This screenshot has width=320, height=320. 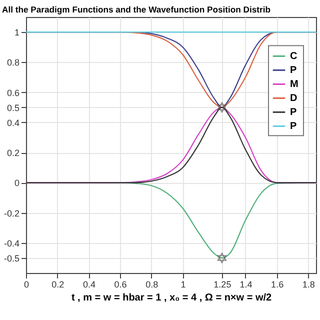 What do you see at coordinates (12, 213) in the screenshot?
I see `y-tick-label: -0.2` at bounding box center [12, 213].